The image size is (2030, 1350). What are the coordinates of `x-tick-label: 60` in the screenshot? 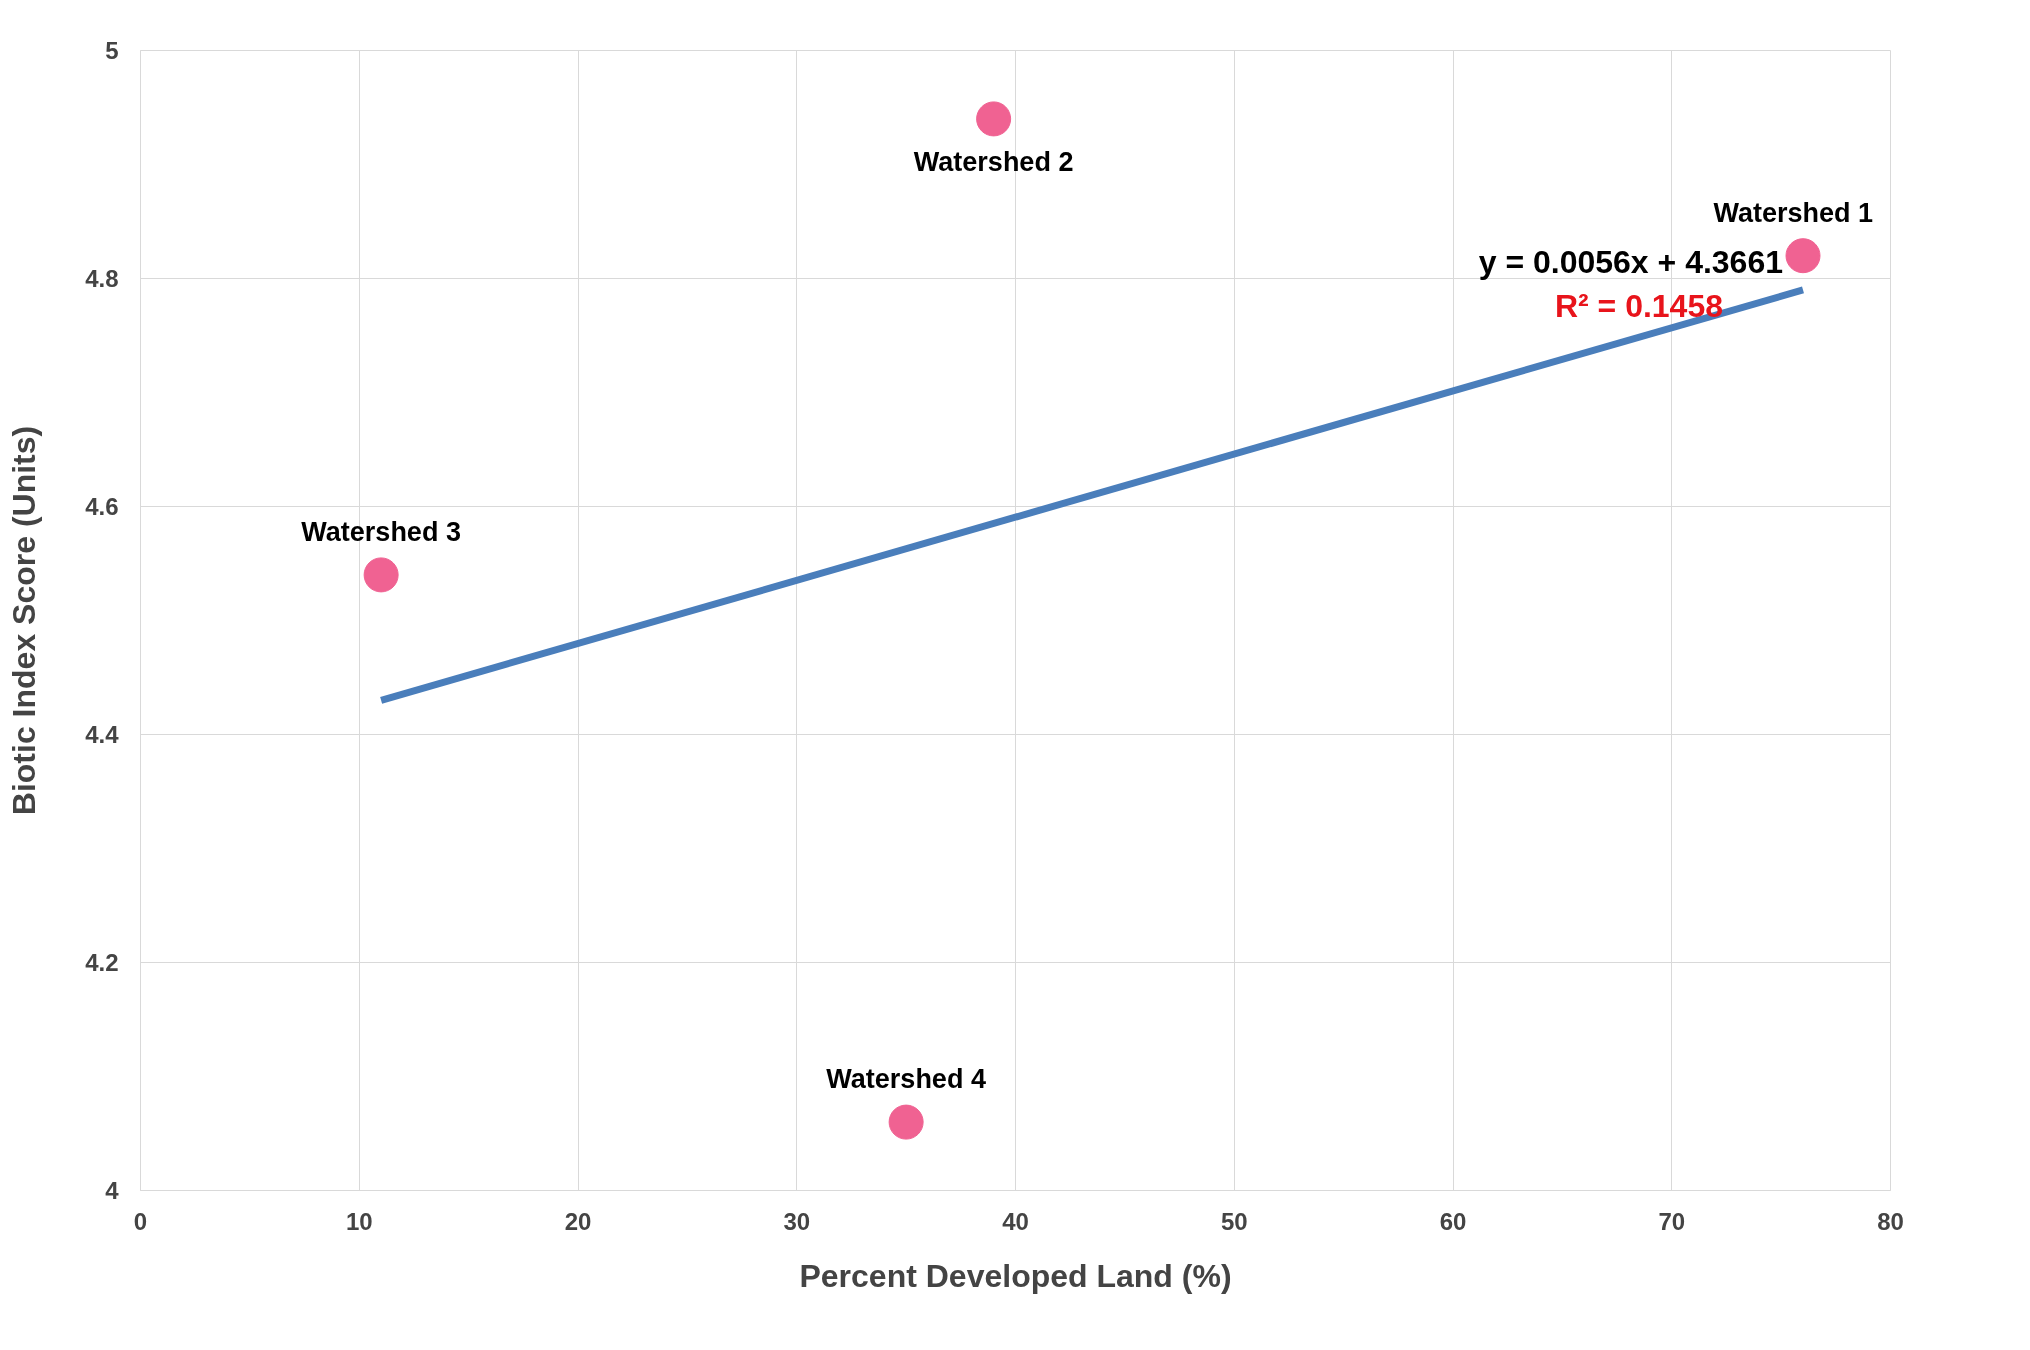 It's located at (1453, 1221).